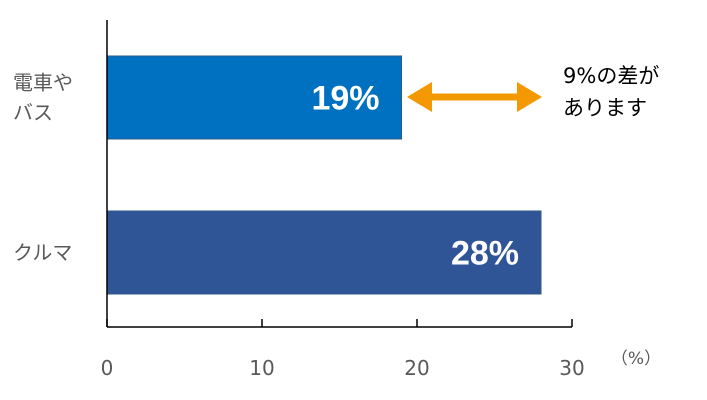  What do you see at coordinates (416, 368) in the screenshot?
I see `x-tick-label: 20` at bounding box center [416, 368].